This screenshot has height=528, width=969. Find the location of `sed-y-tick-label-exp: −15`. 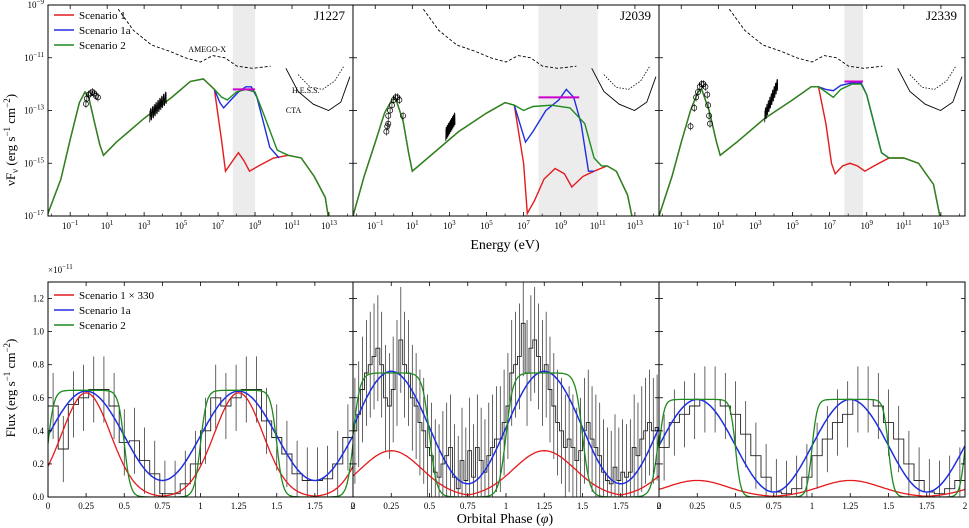

sed-y-tick-label-exp: −15 is located at coordinates (38, 160).